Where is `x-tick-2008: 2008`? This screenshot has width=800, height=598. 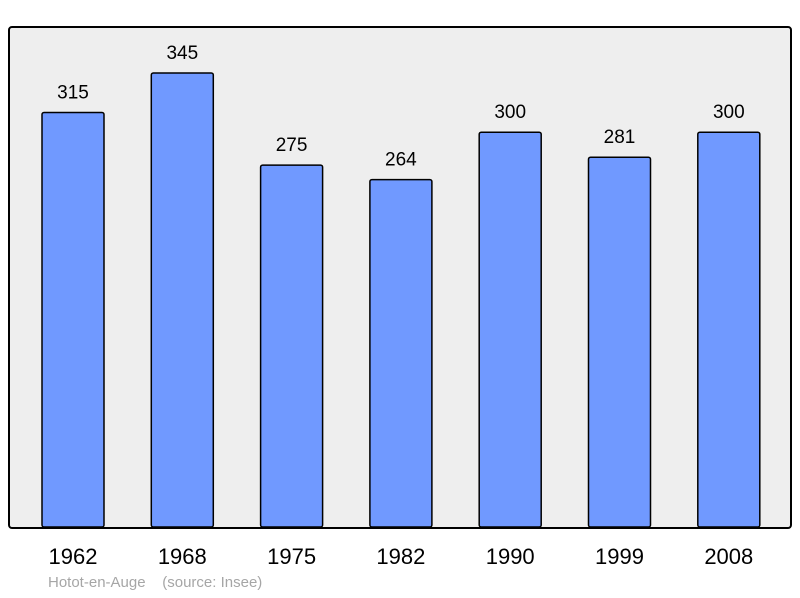 x-tick-2008: 2008 is located at coordinates (728, 556).